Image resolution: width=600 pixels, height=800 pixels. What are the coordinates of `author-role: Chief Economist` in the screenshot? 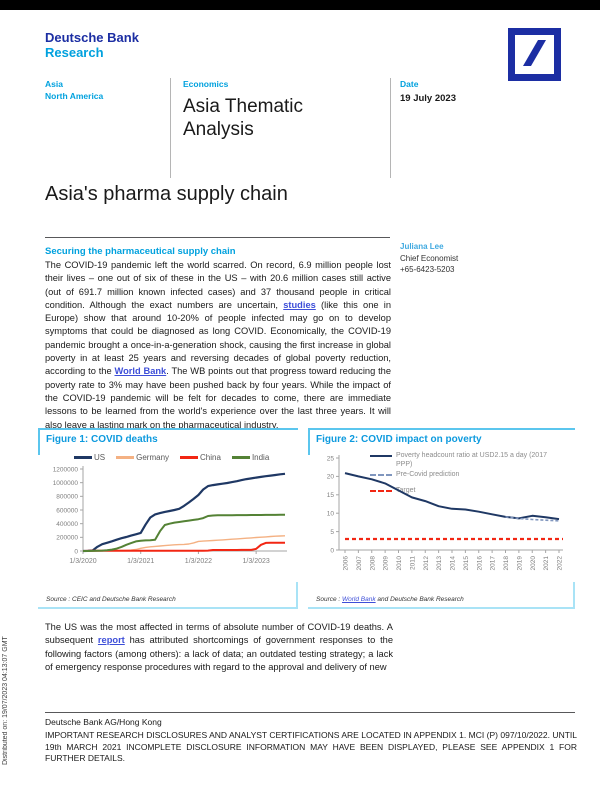 It's located at (429, 258).